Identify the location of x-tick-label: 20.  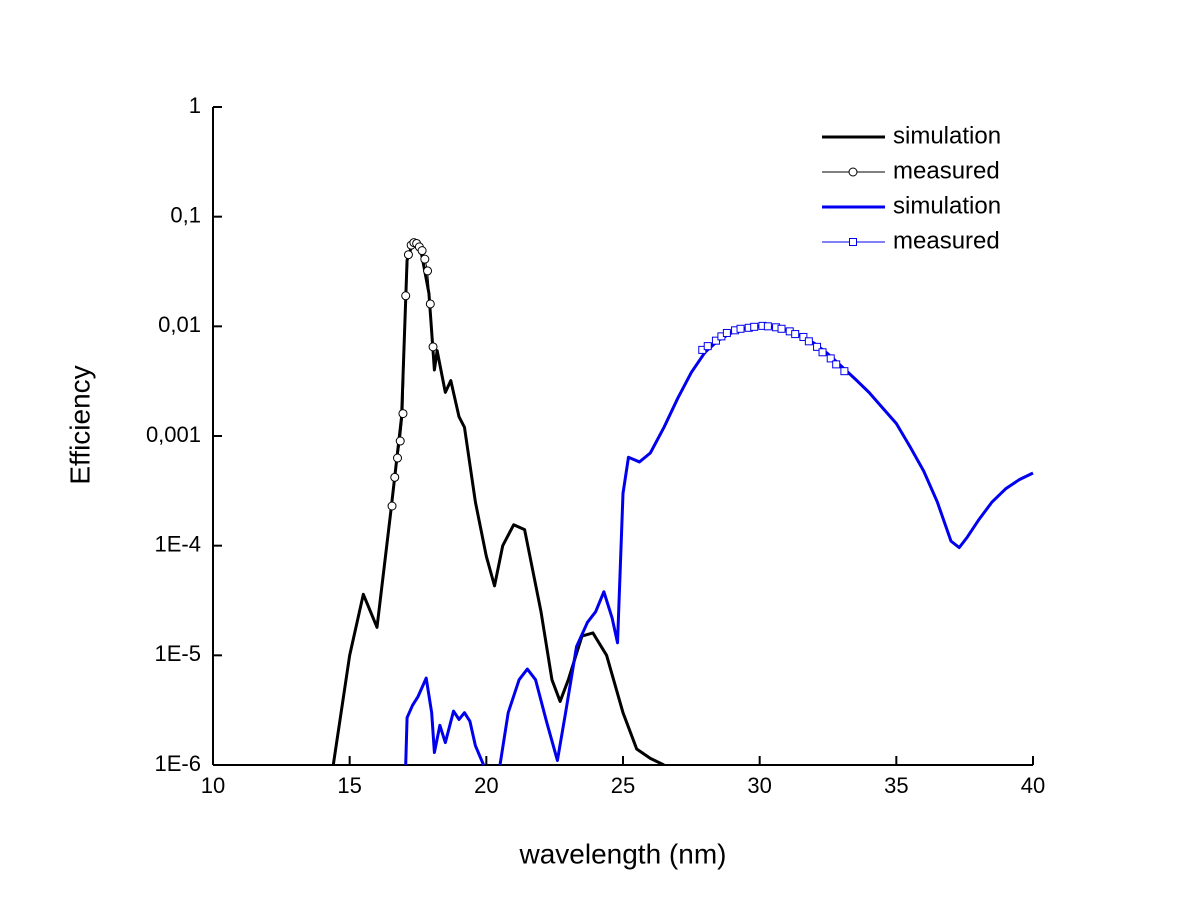
(486, 785).